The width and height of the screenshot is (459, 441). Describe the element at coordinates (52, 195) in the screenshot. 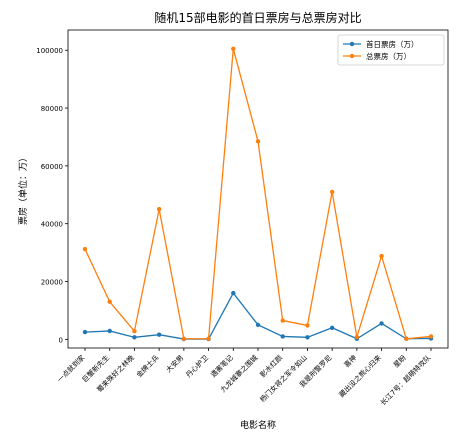

I see `y-axis-ticks: 0 20000 40000 60000 80000 100000` at that location.